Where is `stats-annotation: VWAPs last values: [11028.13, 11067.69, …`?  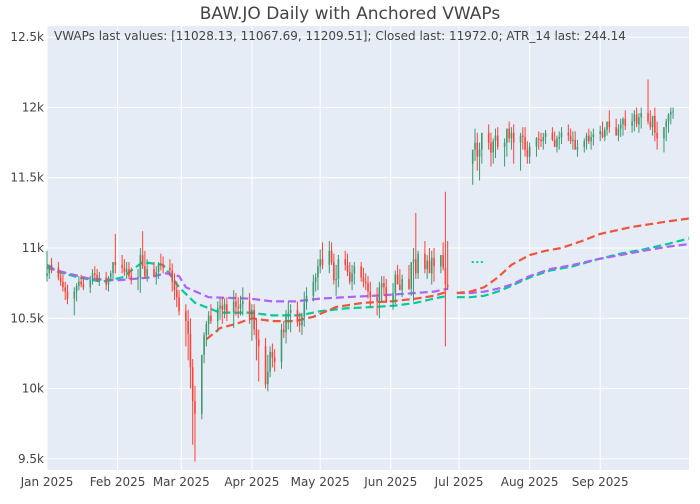
stats-annotation: VWAPs last values: [11028.13, 11067.69, … is located at coordinates (340, 36).